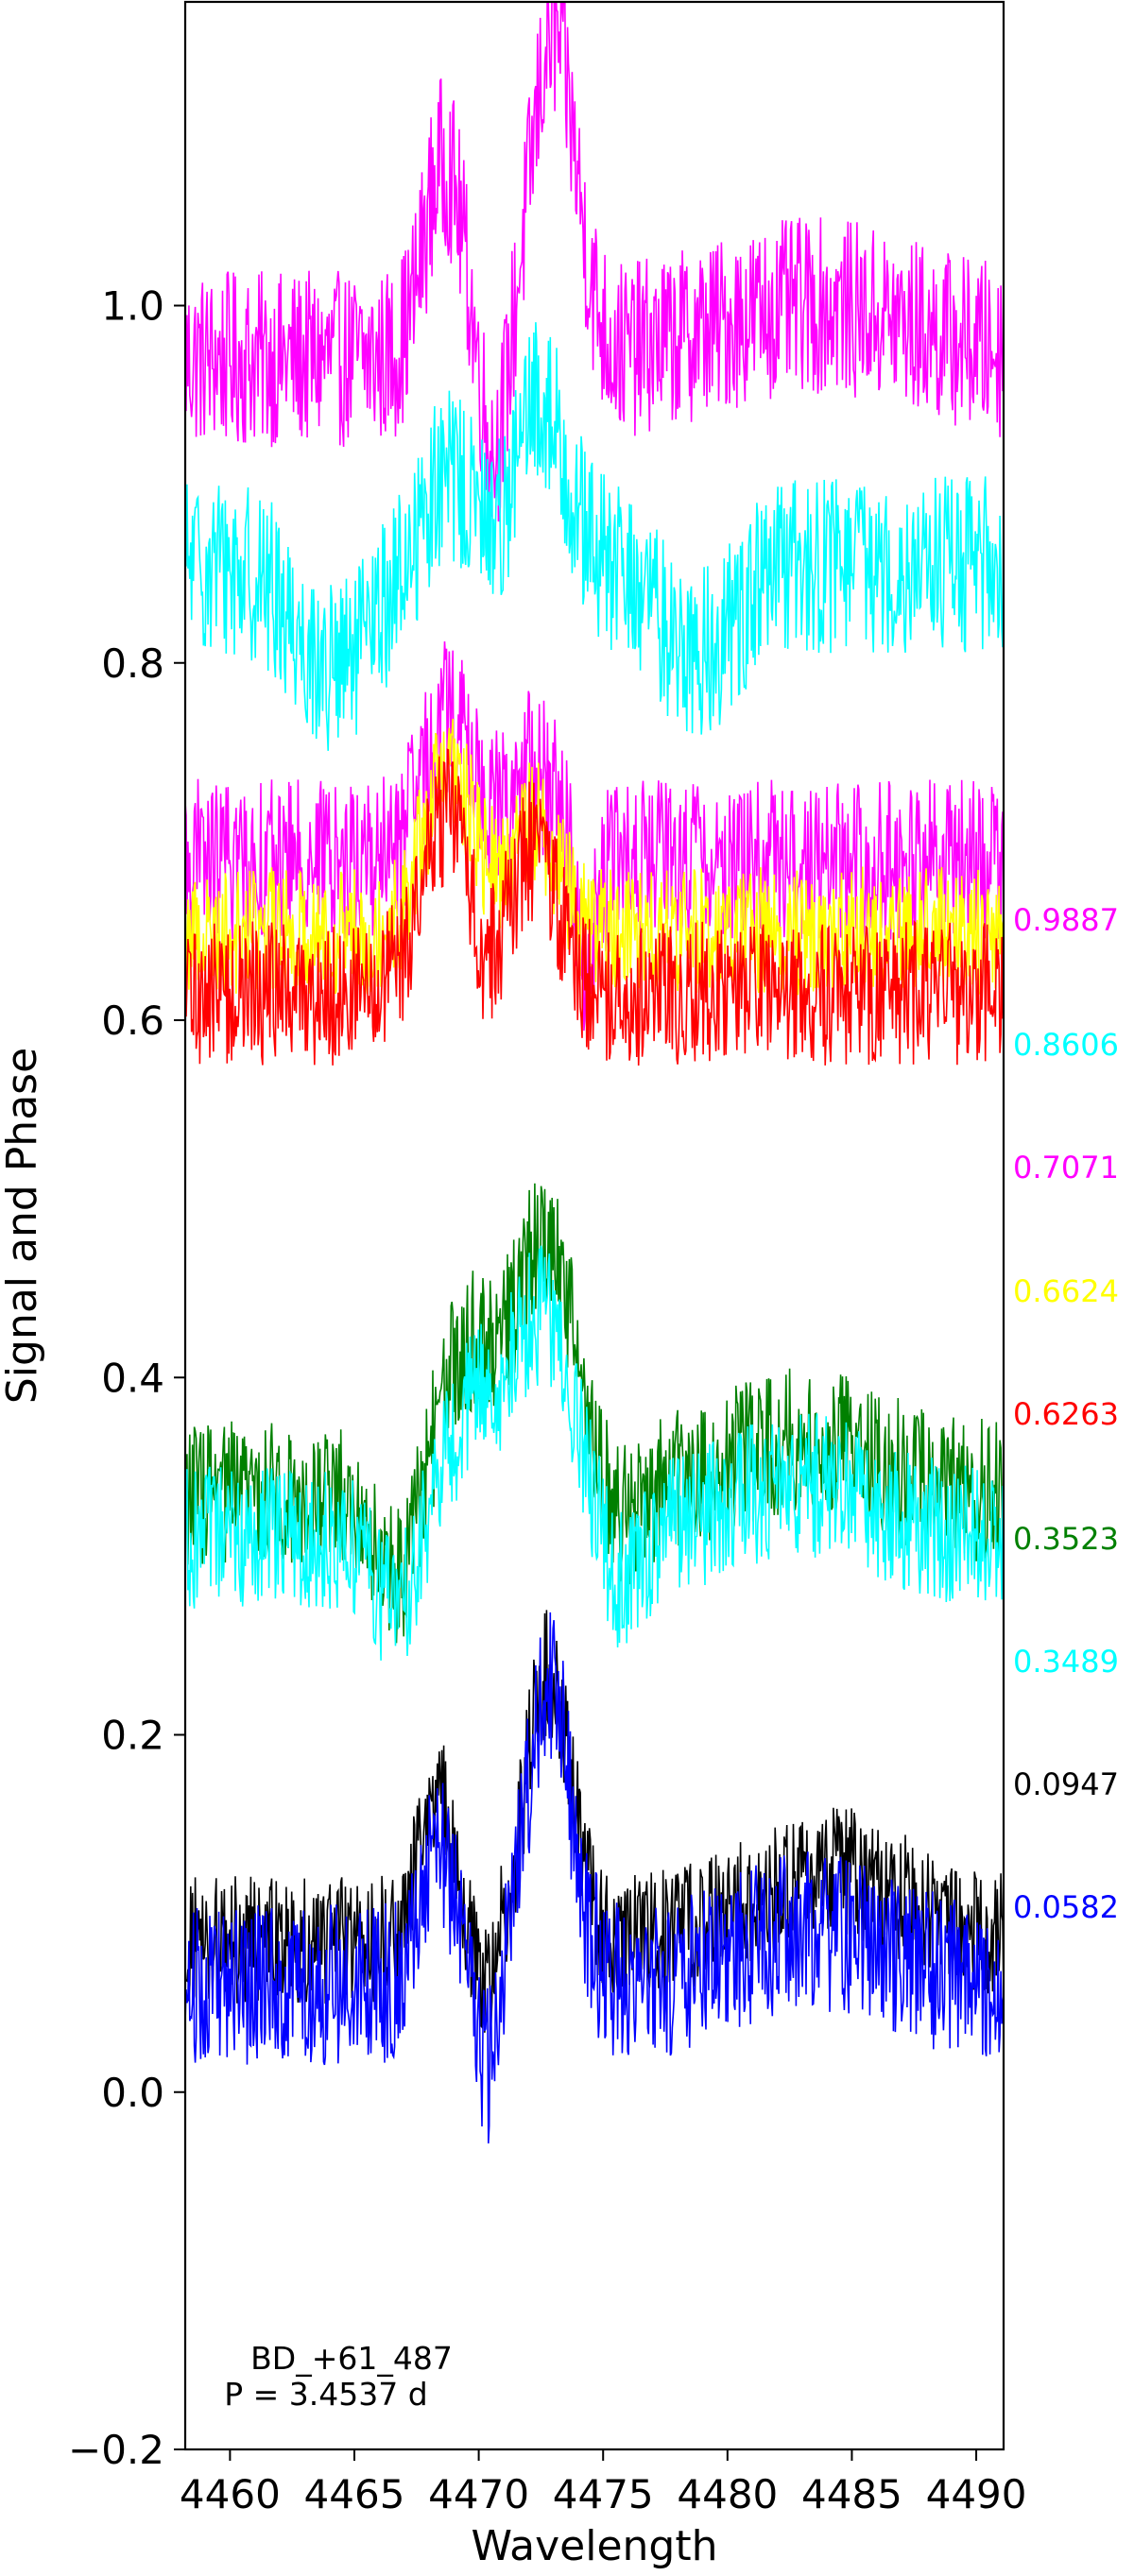 This screenshot has height=2576, width=1134. I want to click on annotation-period: P = 3.4537 d, so click(325, 2395).